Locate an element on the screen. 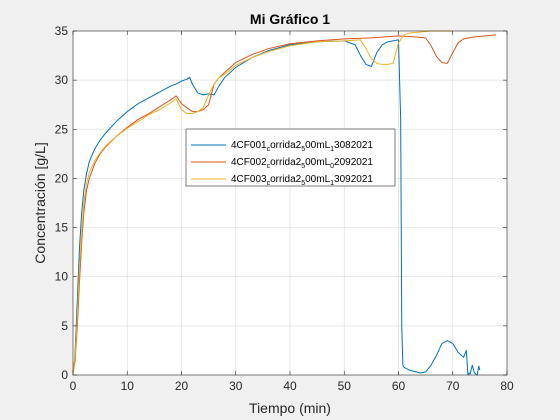  y-tick-label: 20 is located at coordinates (62, 178).